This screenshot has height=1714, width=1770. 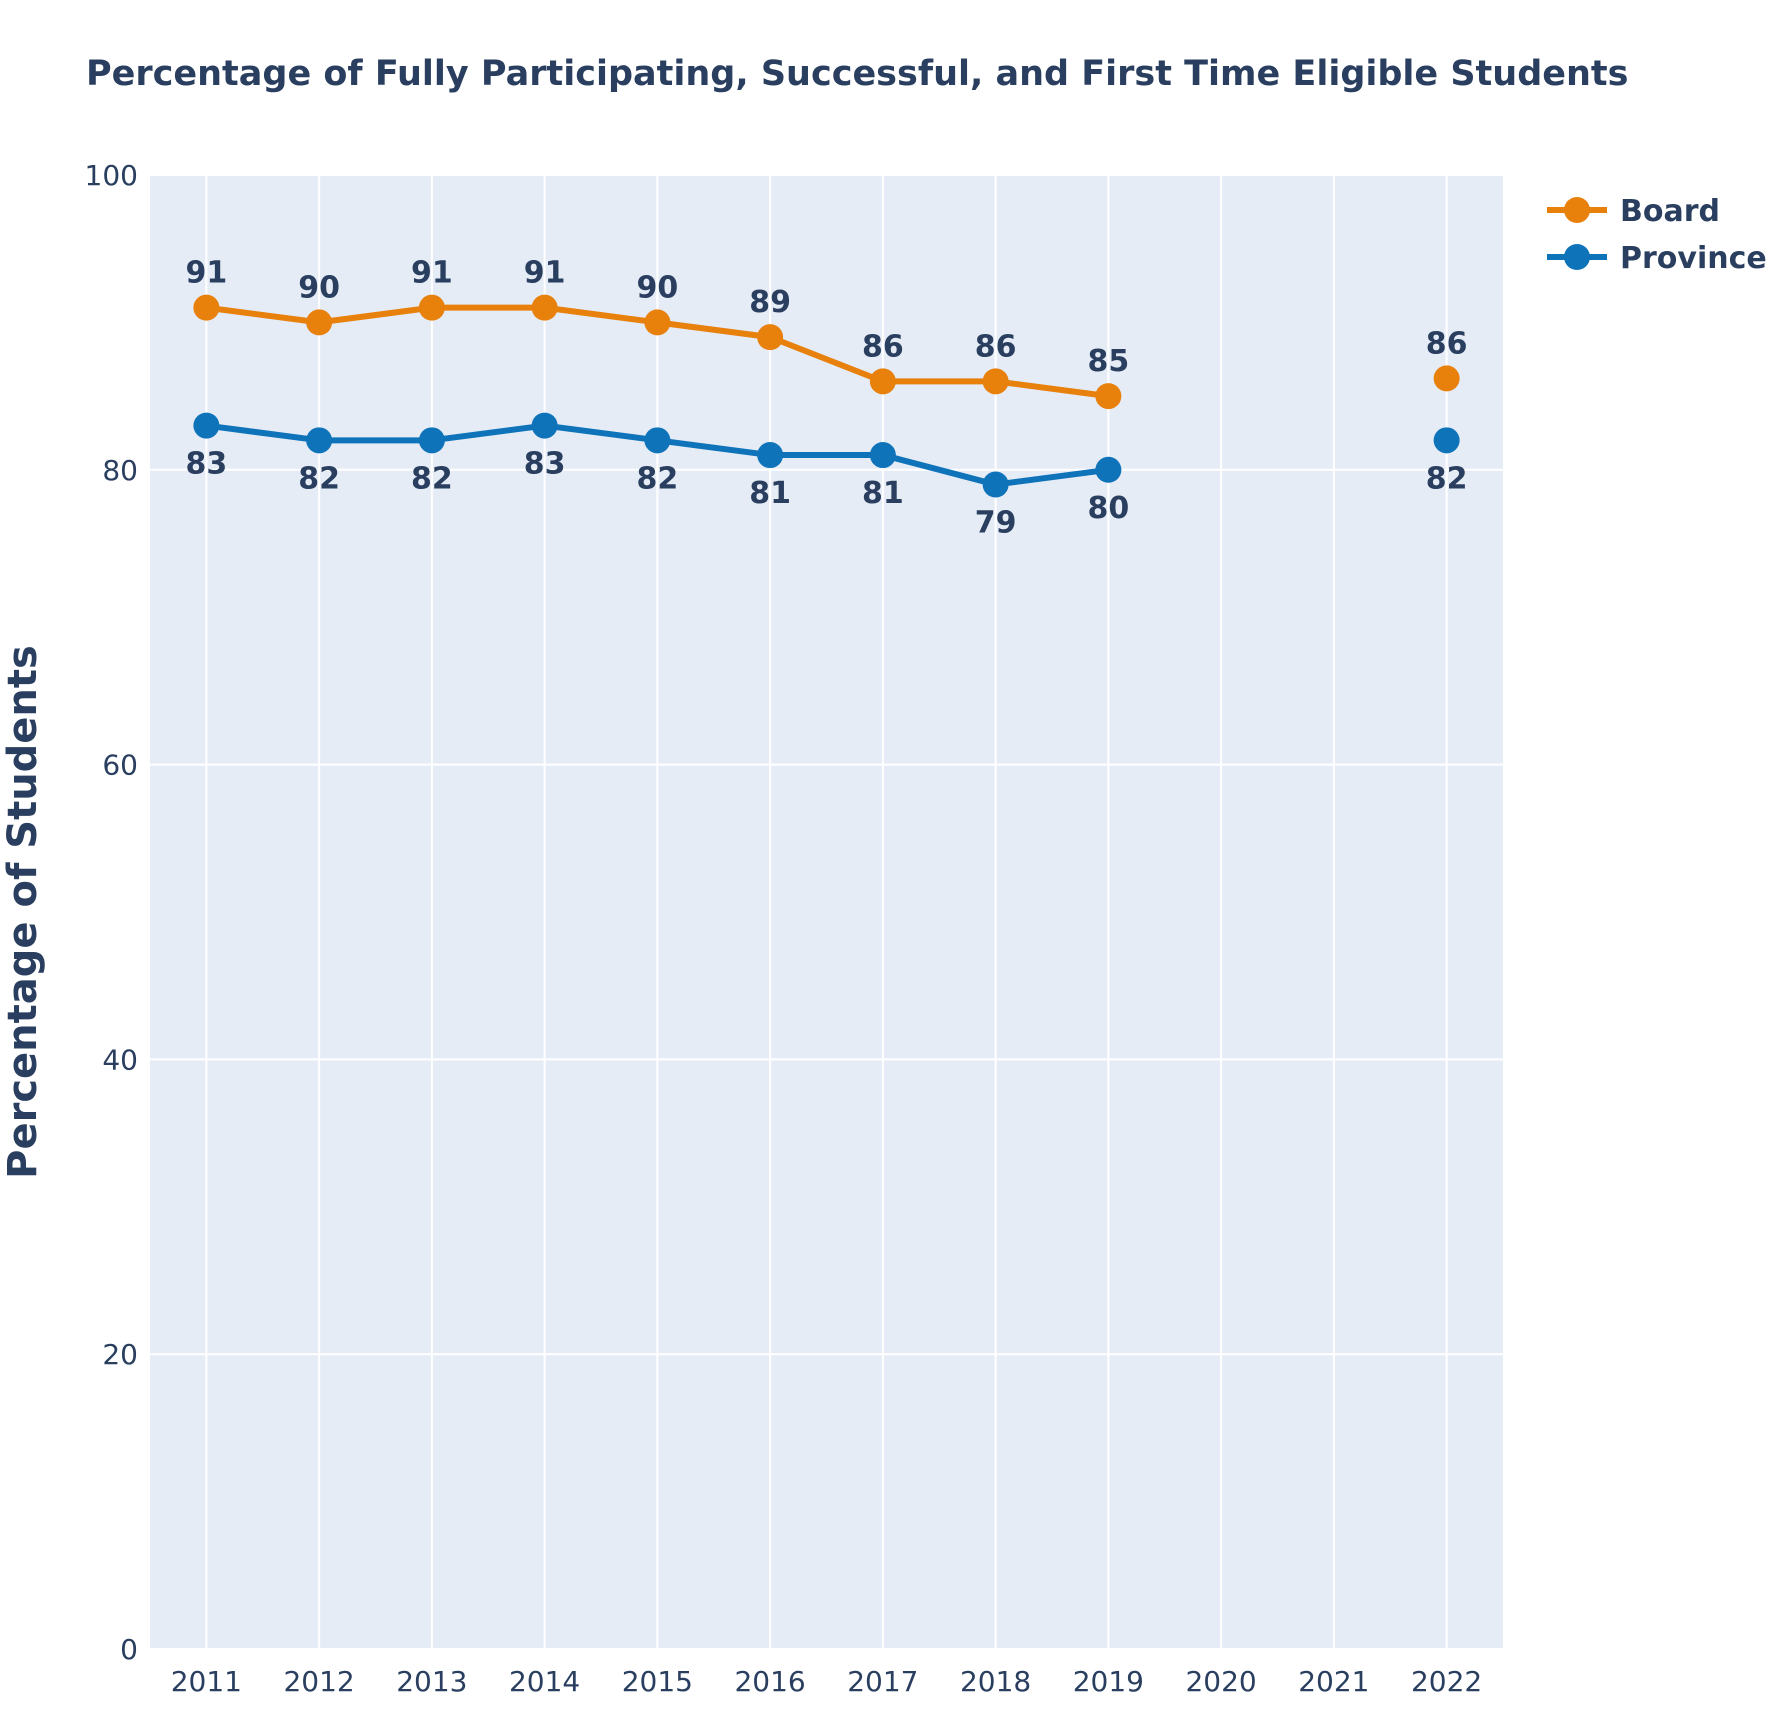 What do you see at coordinates (1693, 258) in the screenshot?
I see `legend-label: Province` at bounding box center [1693, 258].